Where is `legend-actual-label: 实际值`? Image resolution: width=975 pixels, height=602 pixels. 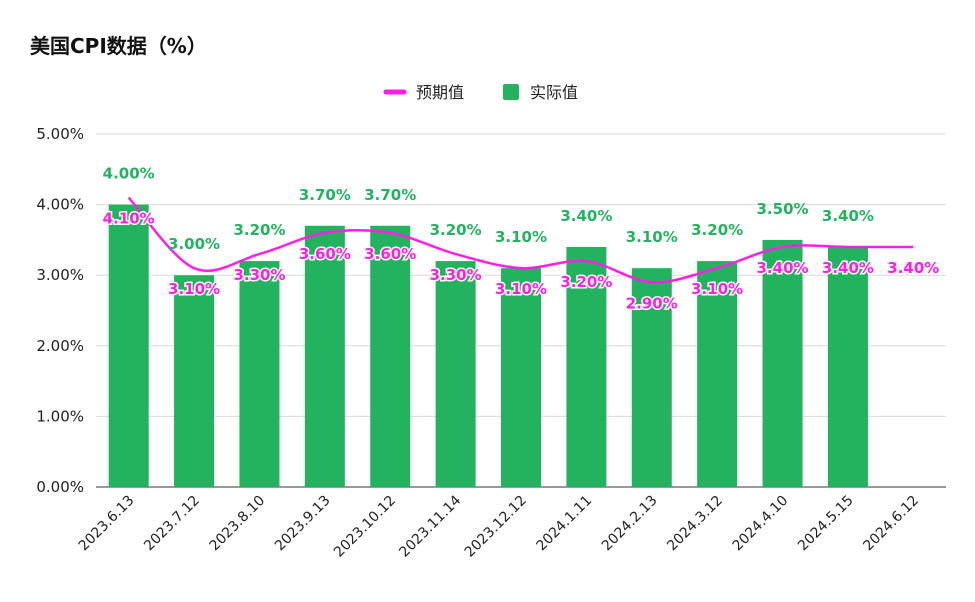 legend-actual-label: 实际值 is located at coordinates (554, 92).